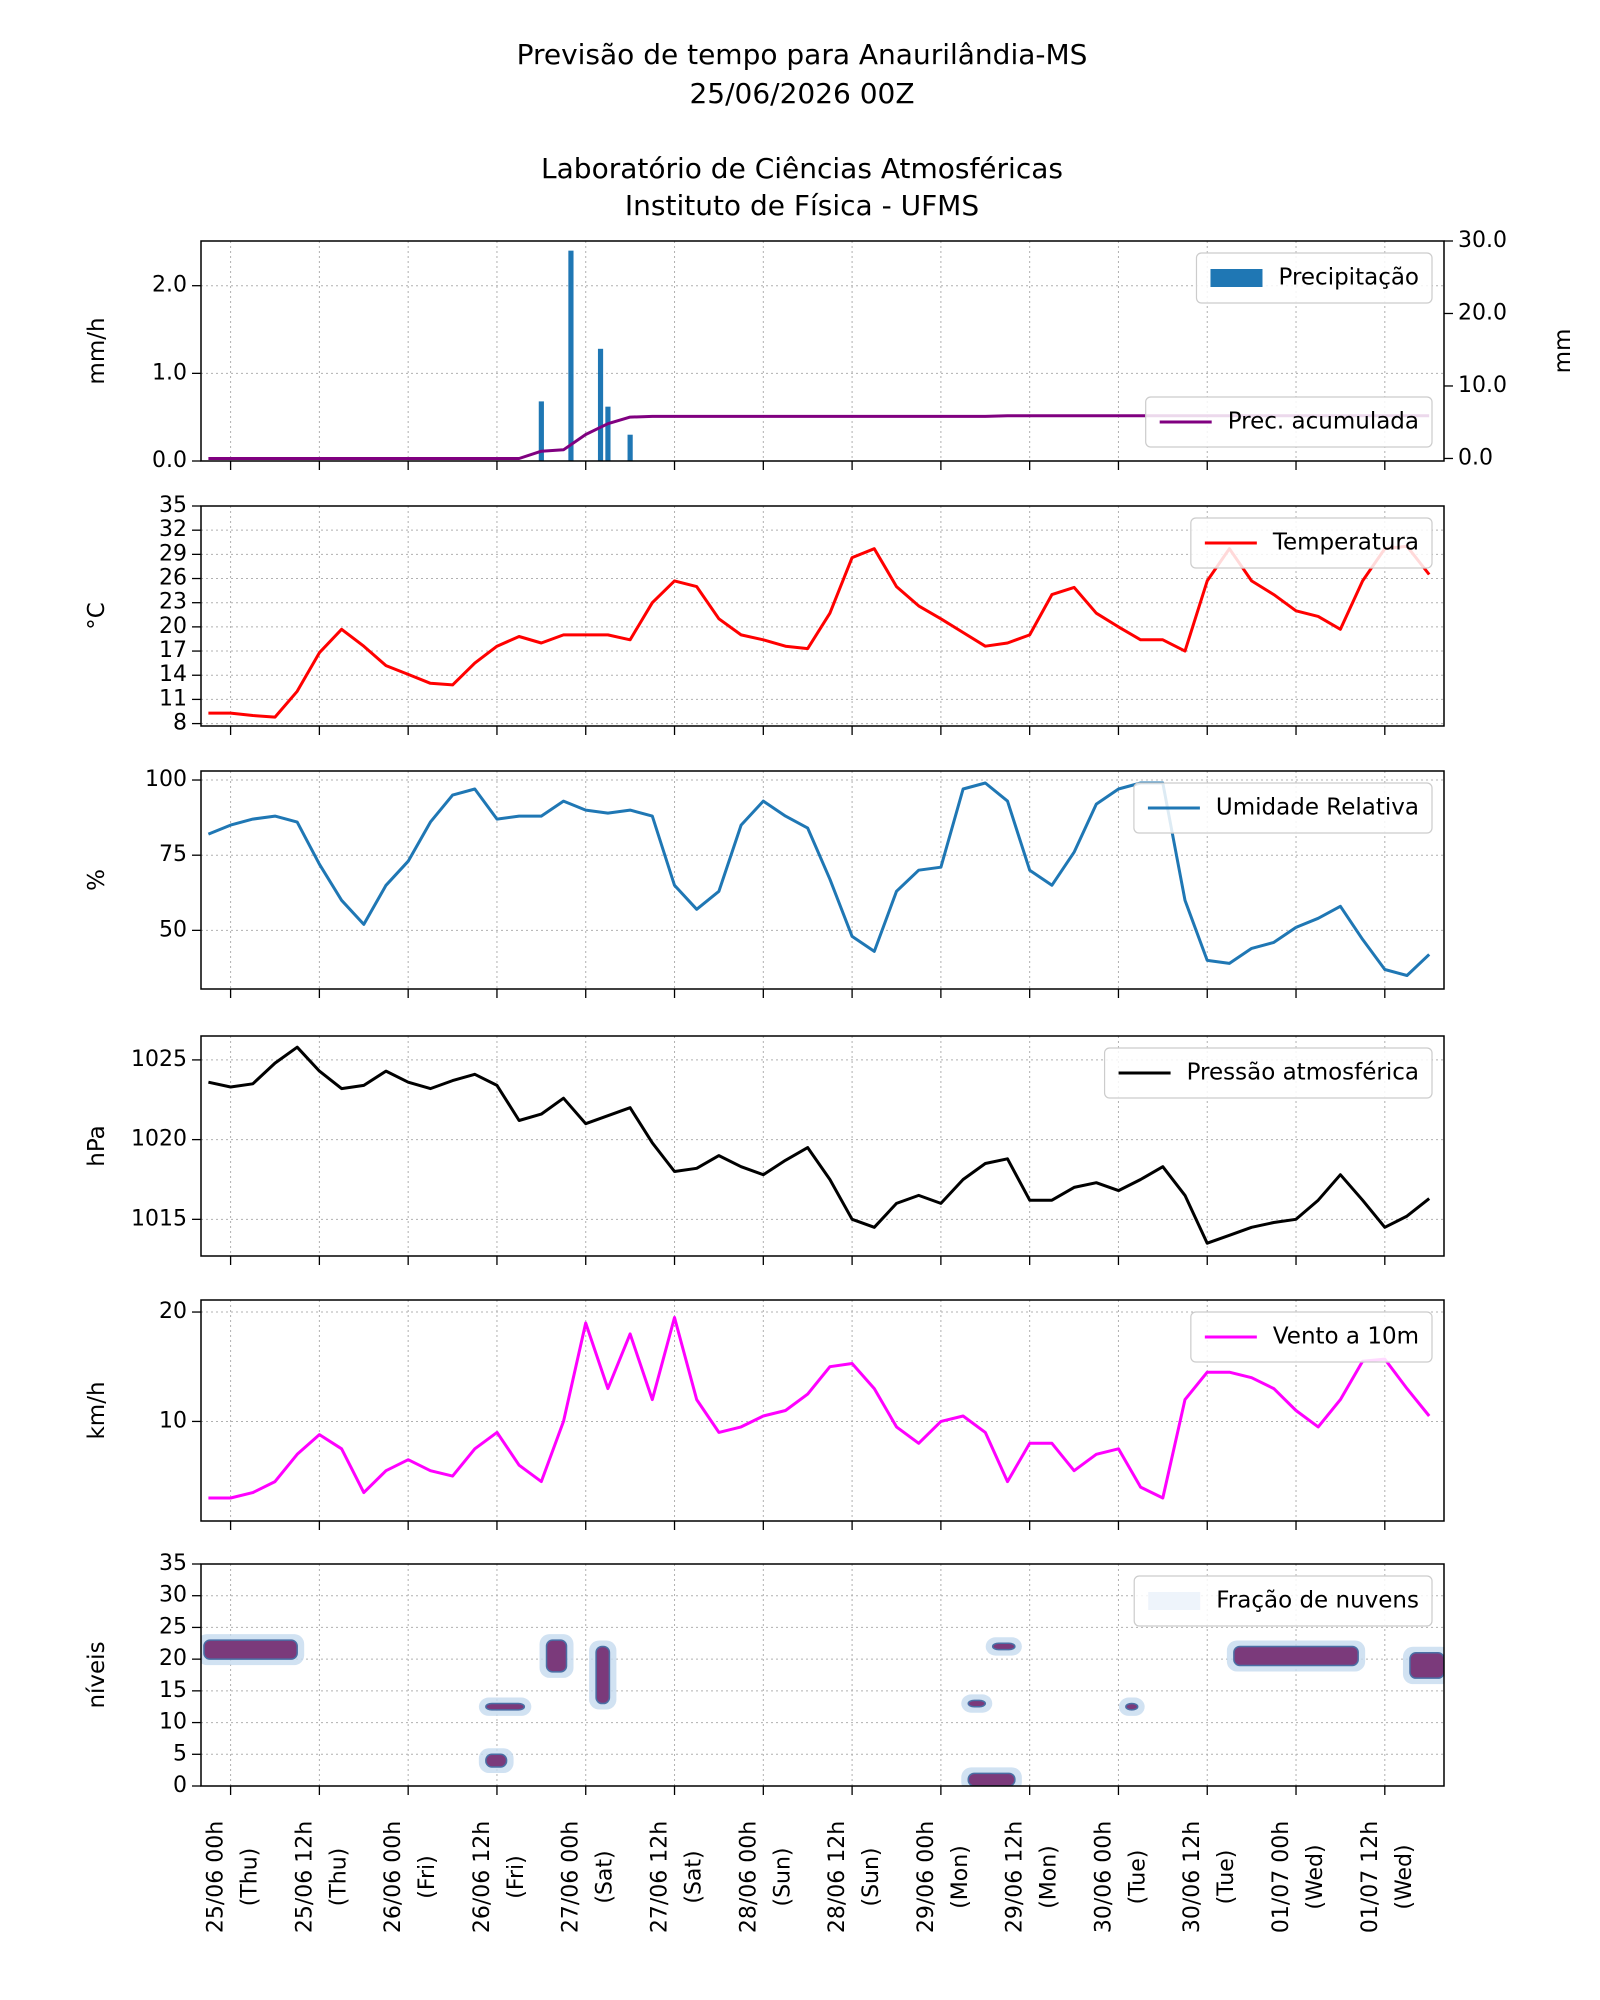 This screenshot has height=2000, width=1600. What do you see at coordinates (233, 1877) in the screenshot?
I see `x-tick-label: 25/06 00h (Thu)` at bounding box center [233, 1877].